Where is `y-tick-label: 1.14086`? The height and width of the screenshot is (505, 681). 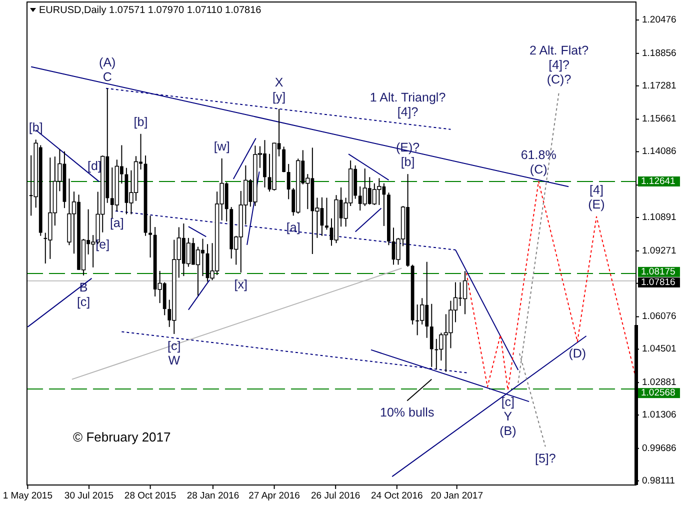
y-tick-label: 1.14086 is located at coordinates (659, 152).